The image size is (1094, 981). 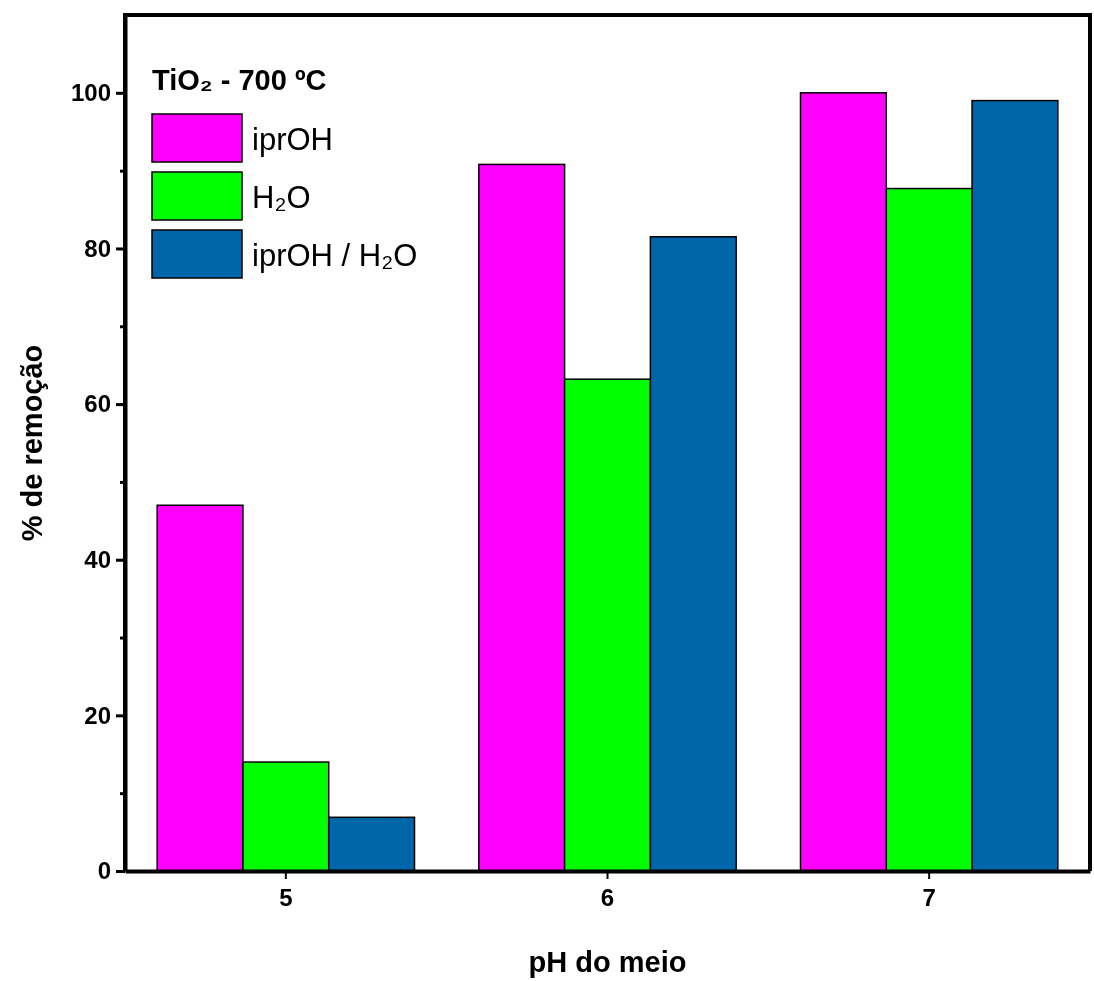 I want to click on y-axis-title: % de remoção, so click(x=32, y=443).